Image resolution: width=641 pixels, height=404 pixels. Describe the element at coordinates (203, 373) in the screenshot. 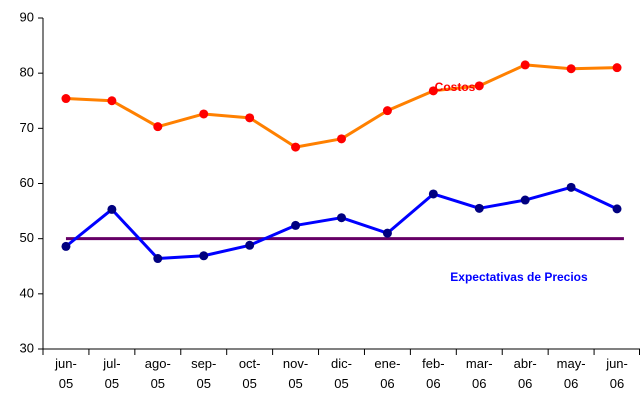

I see `x-tick-label: sep- 05` at that location.